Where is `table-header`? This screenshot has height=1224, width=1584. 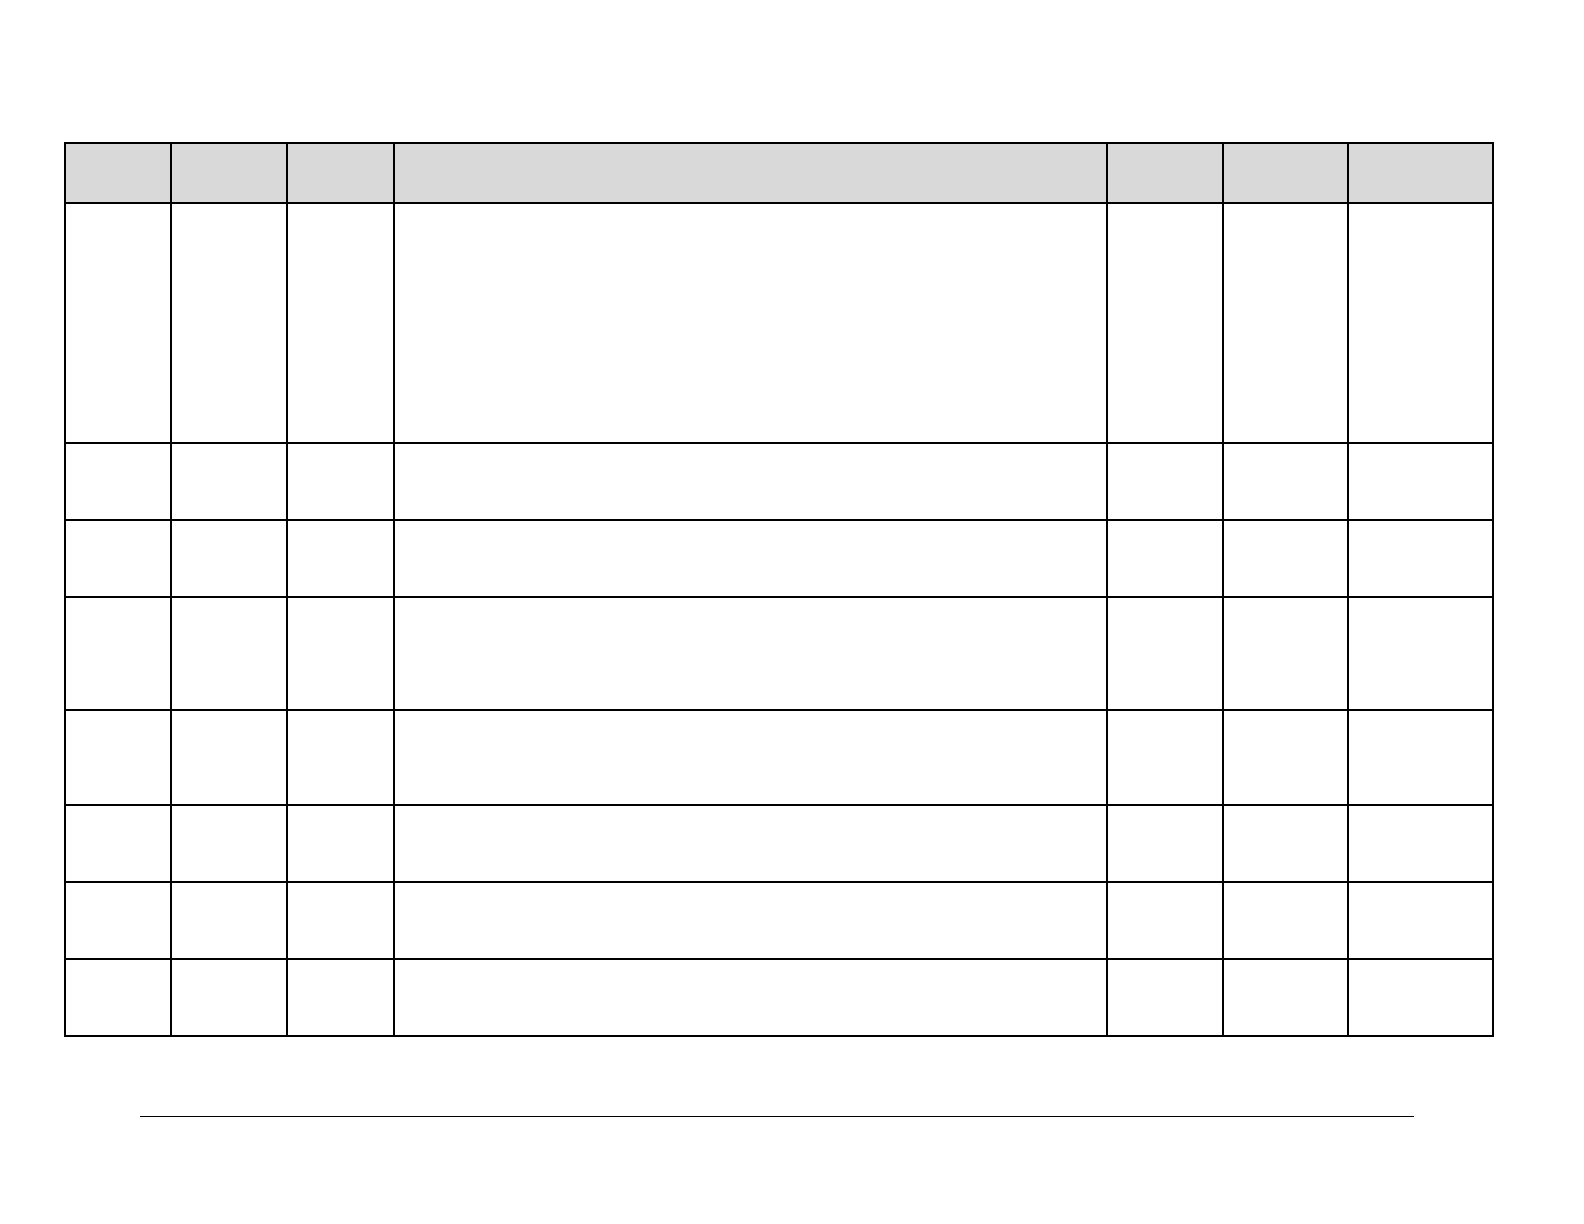 table-header is located at coordinates (779, 173).